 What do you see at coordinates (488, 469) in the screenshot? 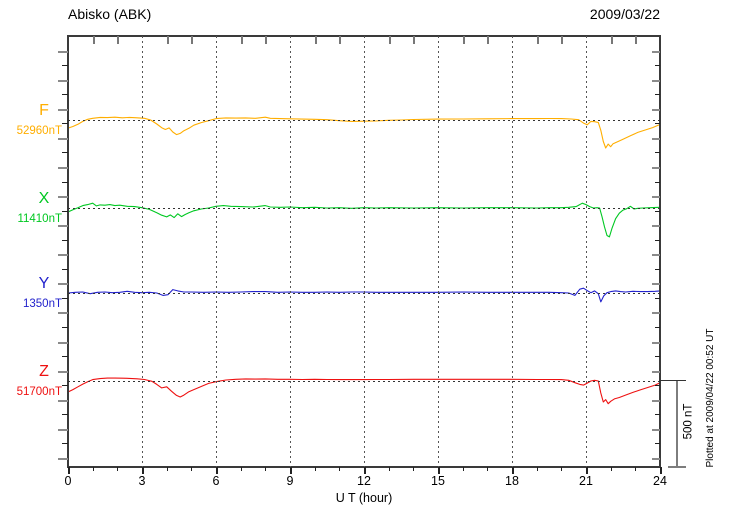
I see `bottom-tick-17h` at bounding box center [488, 469].